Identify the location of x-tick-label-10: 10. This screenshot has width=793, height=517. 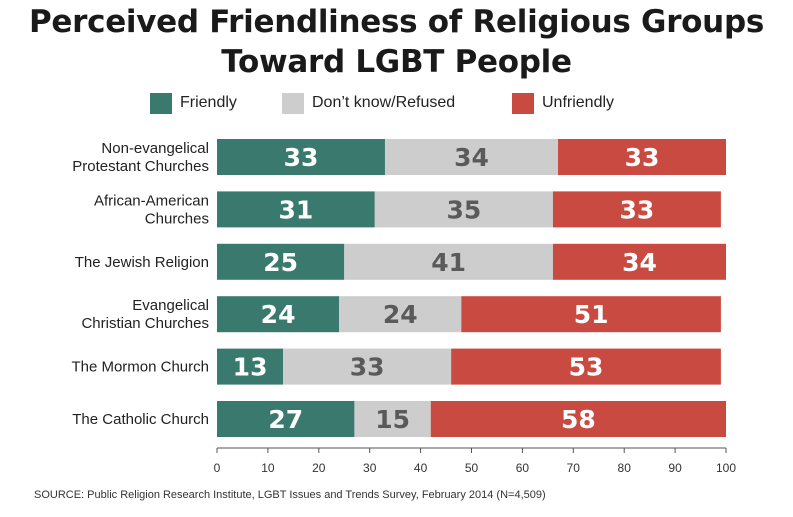
(268, 468).